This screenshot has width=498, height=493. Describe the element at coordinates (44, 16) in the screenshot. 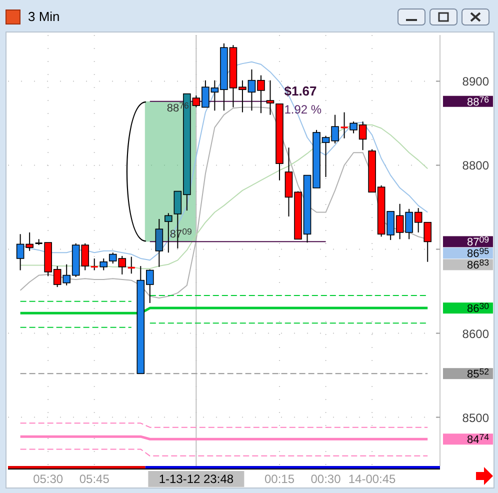

I see `chart-title: 3 Min` at that location.